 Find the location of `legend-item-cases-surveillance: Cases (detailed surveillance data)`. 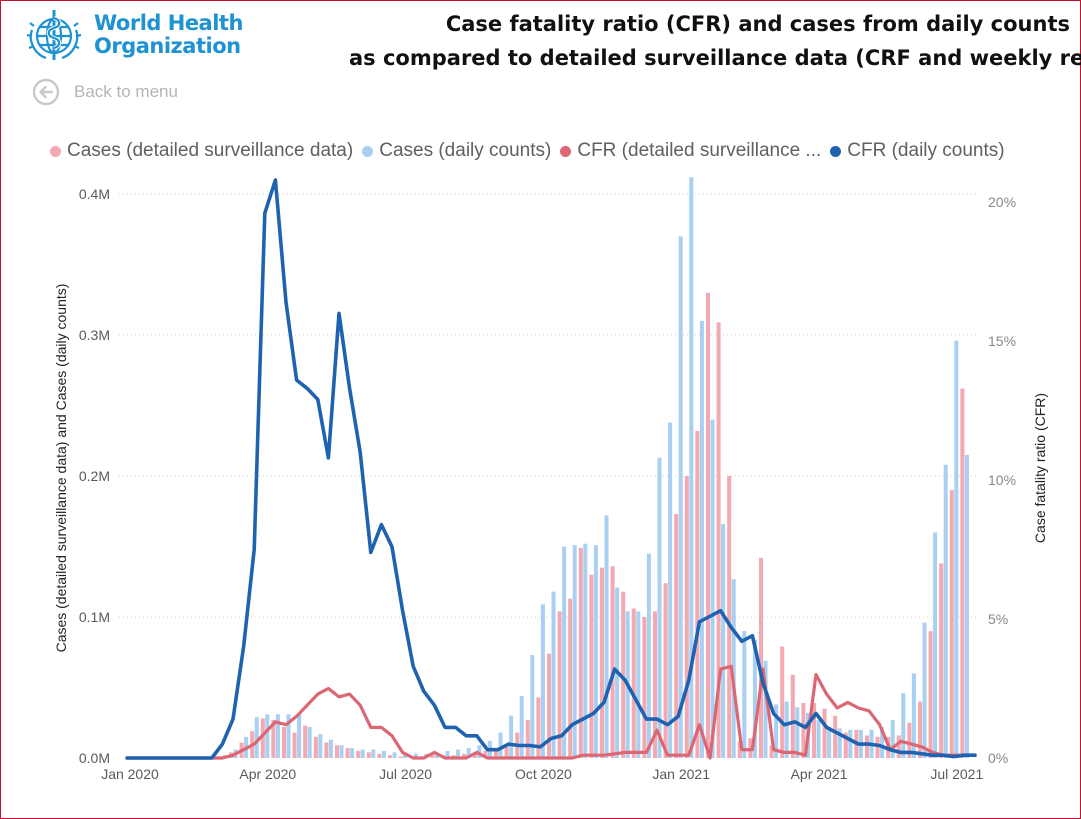

legend-item-cases-surveillance: Cases (detailed surveillance data) is located at coordinates (201, 151).